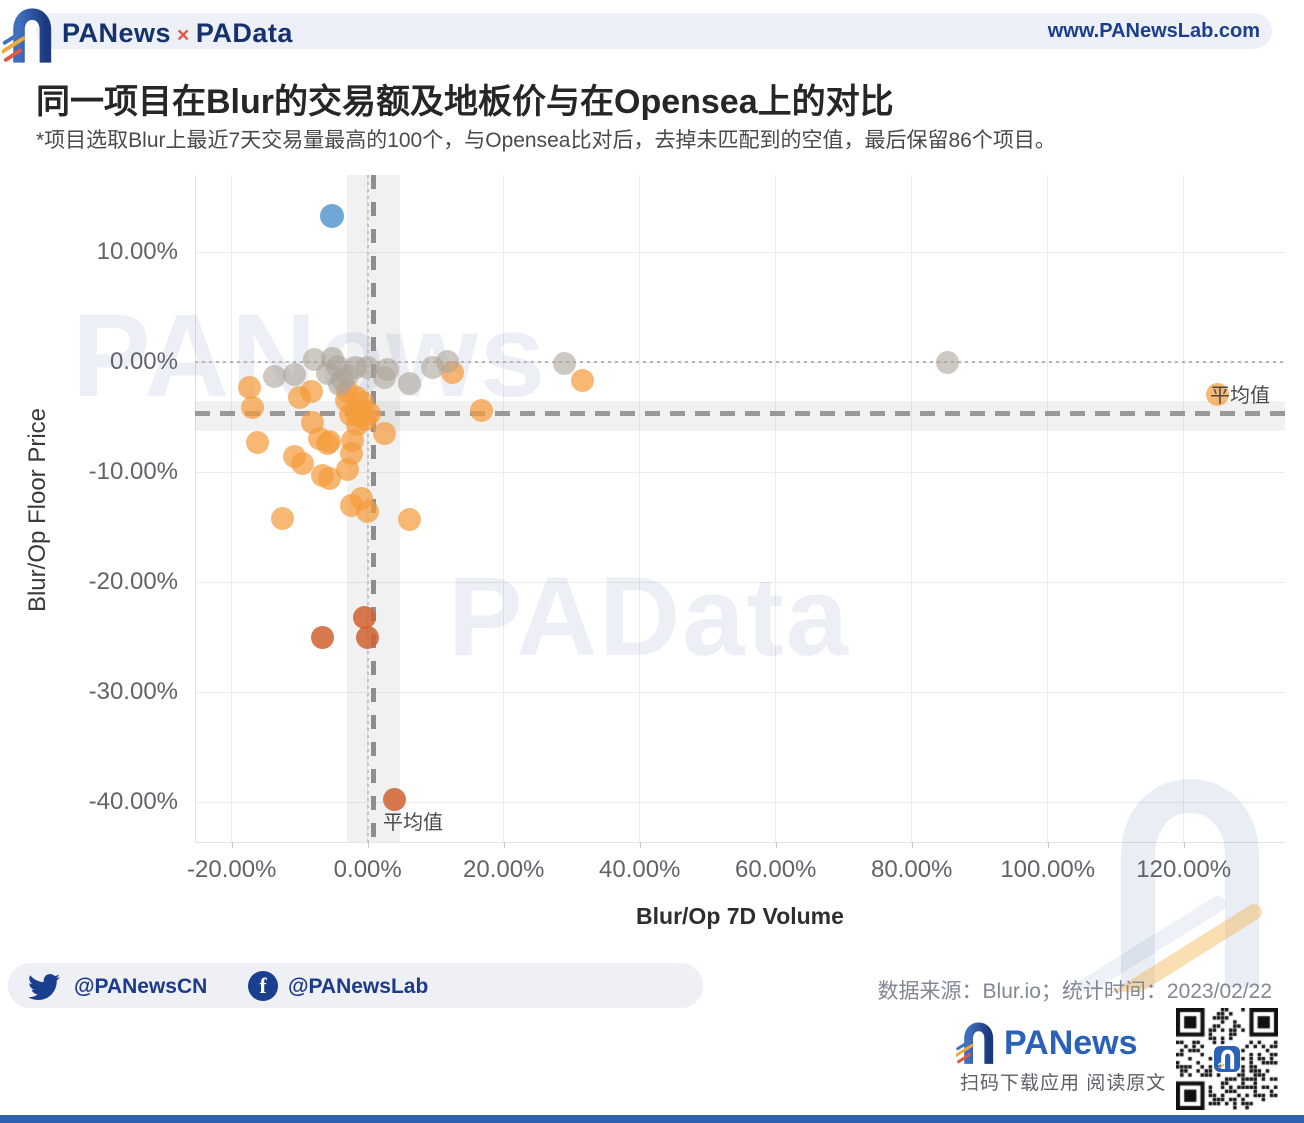 Image resolution: width=1304 pixels, height=1123 pixels. Describe the element at coordinates (654, 31) in the screenshot. I see `header-bar` at that location.